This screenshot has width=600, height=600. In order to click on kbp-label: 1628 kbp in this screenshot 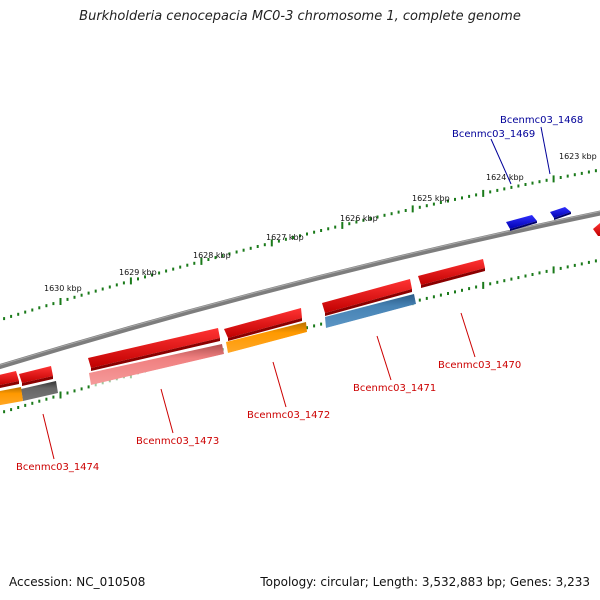, I will do `click(212, 255)`.